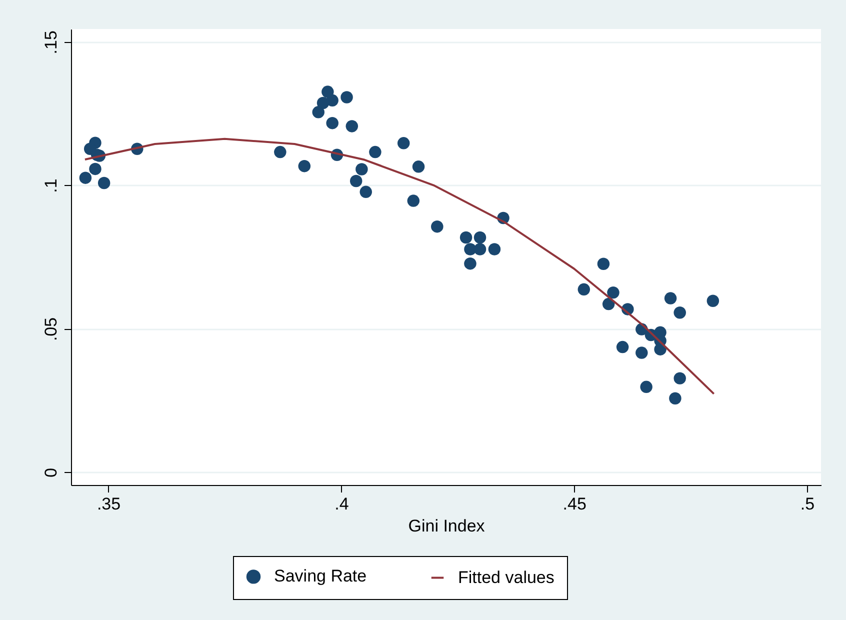  What do you see at coordinates (51, 42) in the screenshot?
I see `y-tick-label: .15` at bounding box center [51, 42].